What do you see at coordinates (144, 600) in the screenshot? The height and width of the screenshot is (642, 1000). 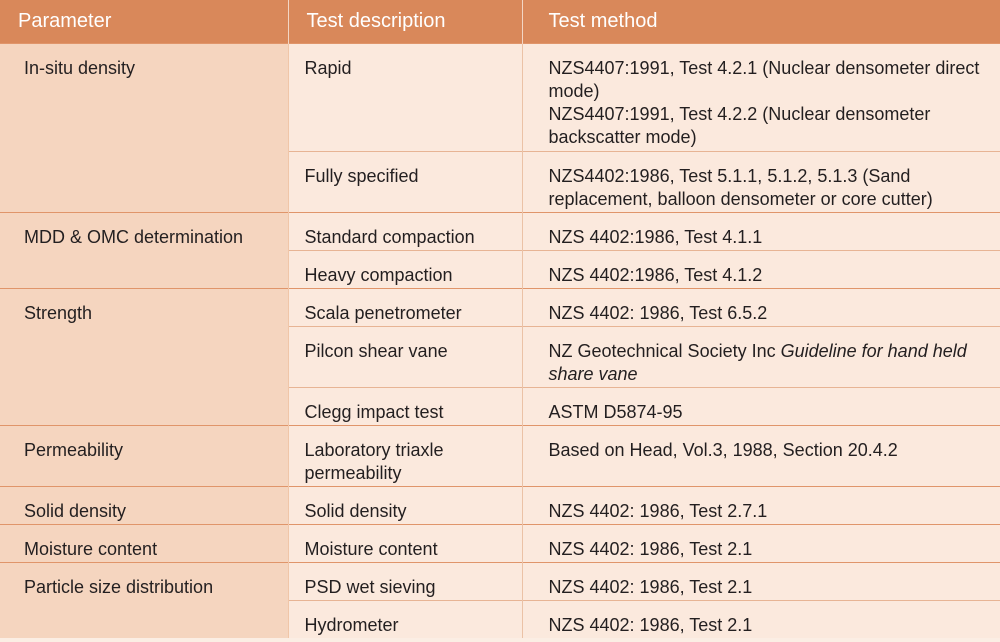 I see `parameter-cell: Particle size distribution` at bounding box center [144, 600].